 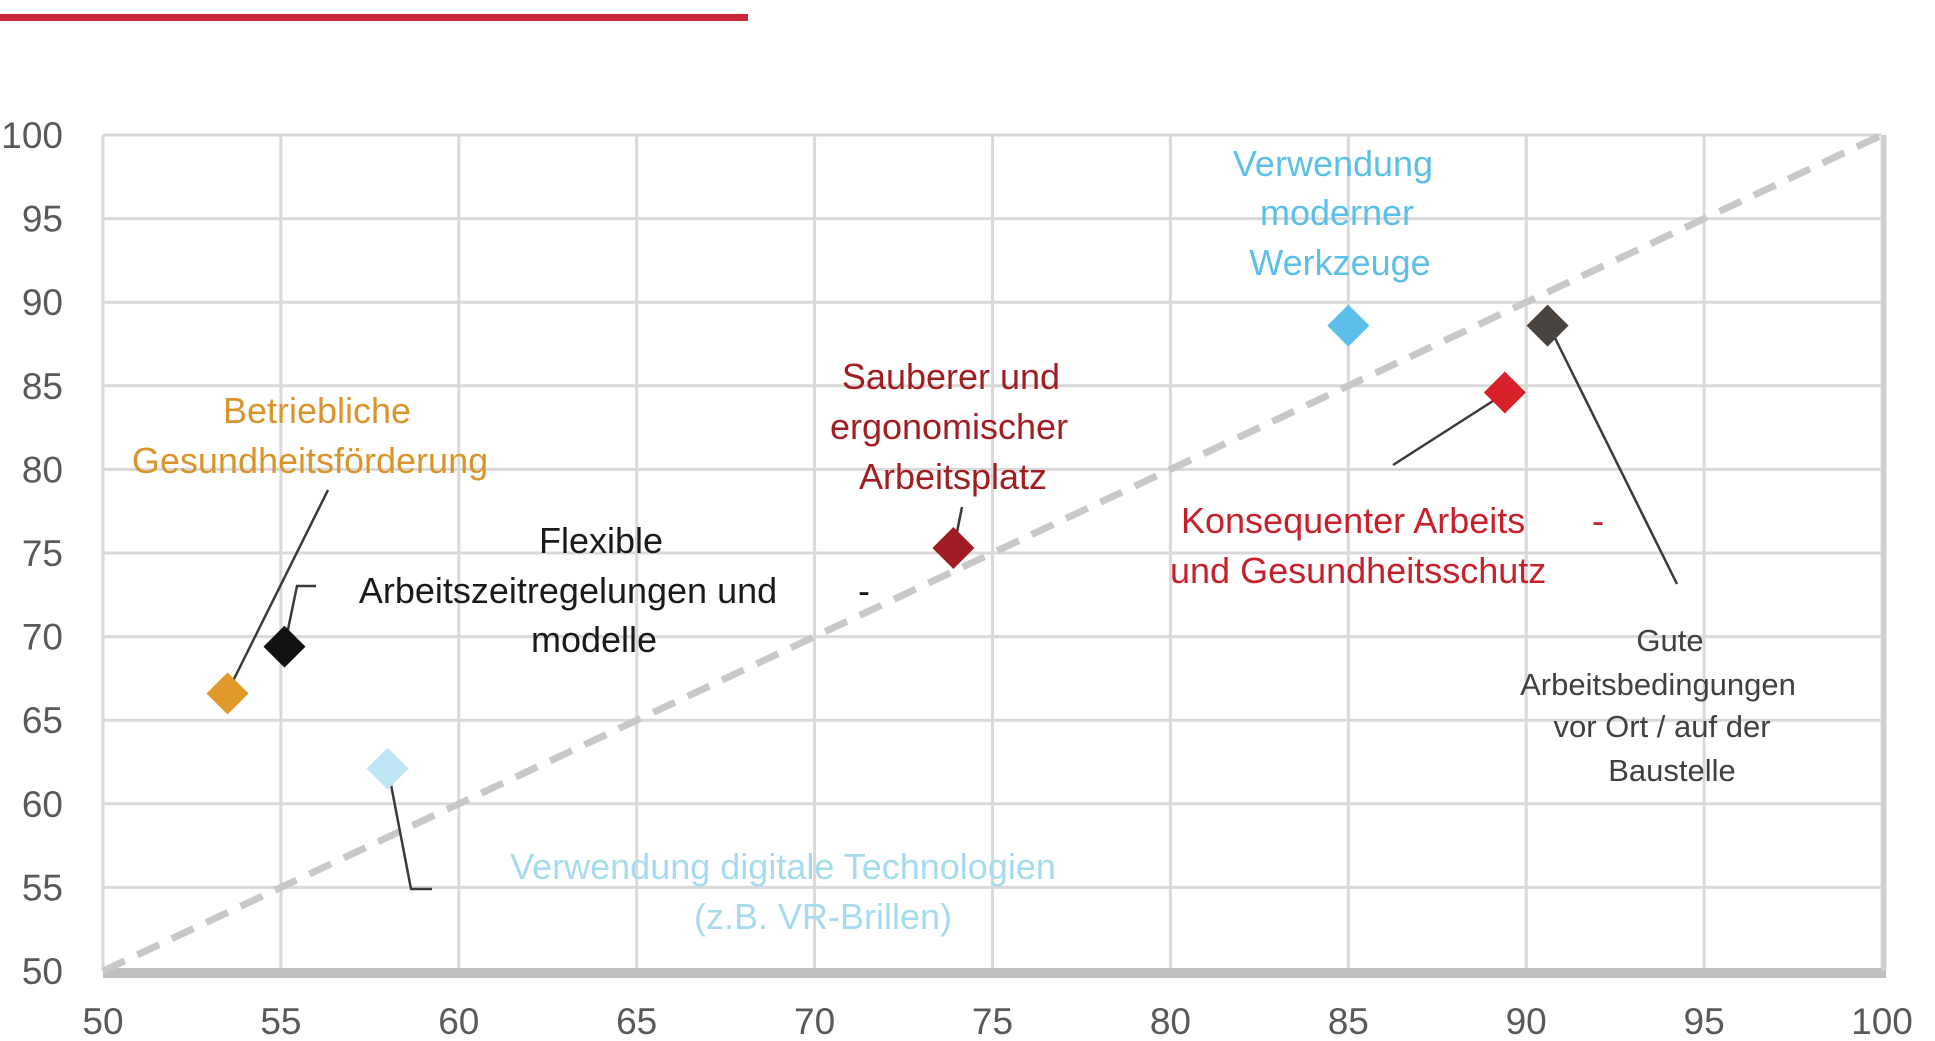 What do you see at coordinates (42, 720) in the screenshot?
I see `y-tick-label: 65` at bounding box center [42, 720].